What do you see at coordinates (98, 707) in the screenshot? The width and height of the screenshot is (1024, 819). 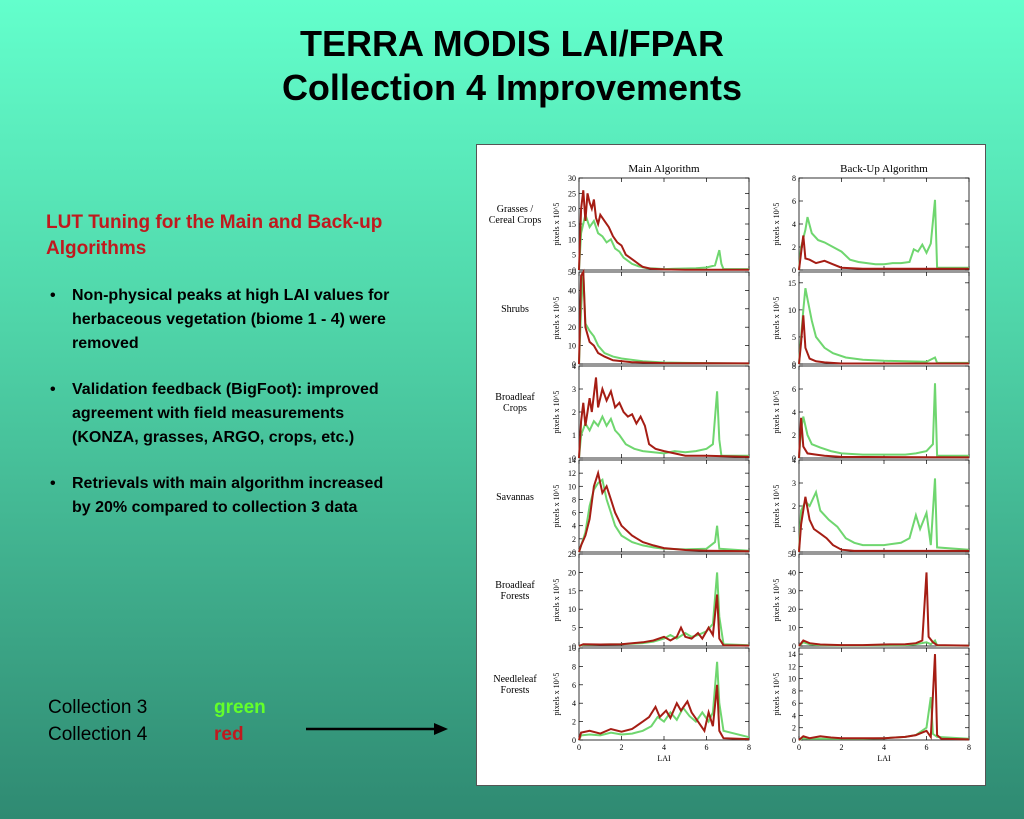 I see `legend-label-c3: Collection 3` at bounding box center [98, 707].